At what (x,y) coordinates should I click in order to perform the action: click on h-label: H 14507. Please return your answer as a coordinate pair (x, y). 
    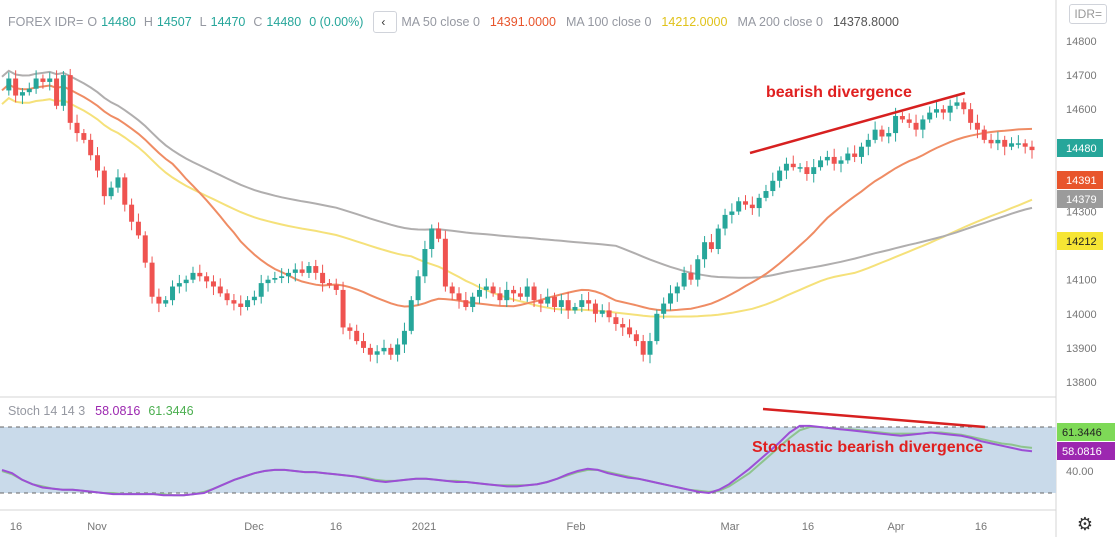
    Looking at the image, I should click on (167, 22).